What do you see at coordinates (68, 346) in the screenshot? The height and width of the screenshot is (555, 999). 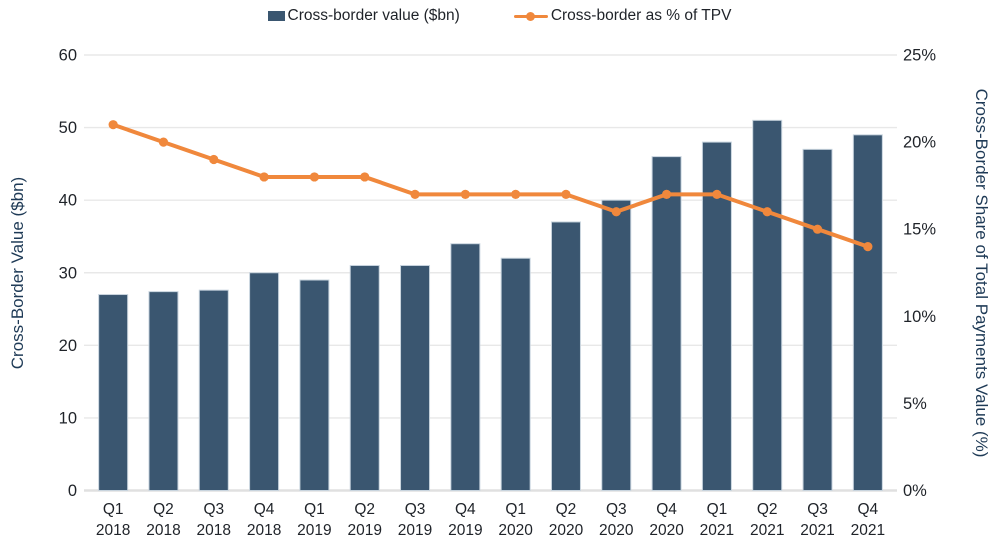 I see `left-axis-tick-label: 20` at bounding box center [68, 346].